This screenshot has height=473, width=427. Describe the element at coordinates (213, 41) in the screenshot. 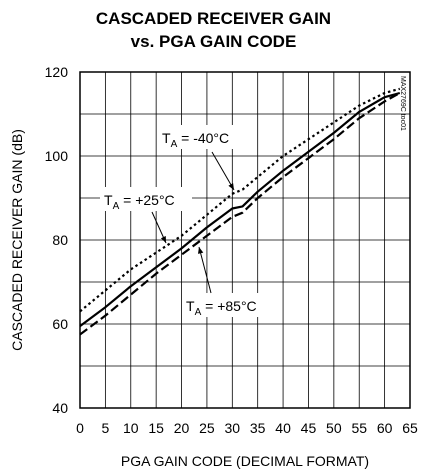

I see `chart-subtitle: vs. PGA GAIN CODE` at that location.